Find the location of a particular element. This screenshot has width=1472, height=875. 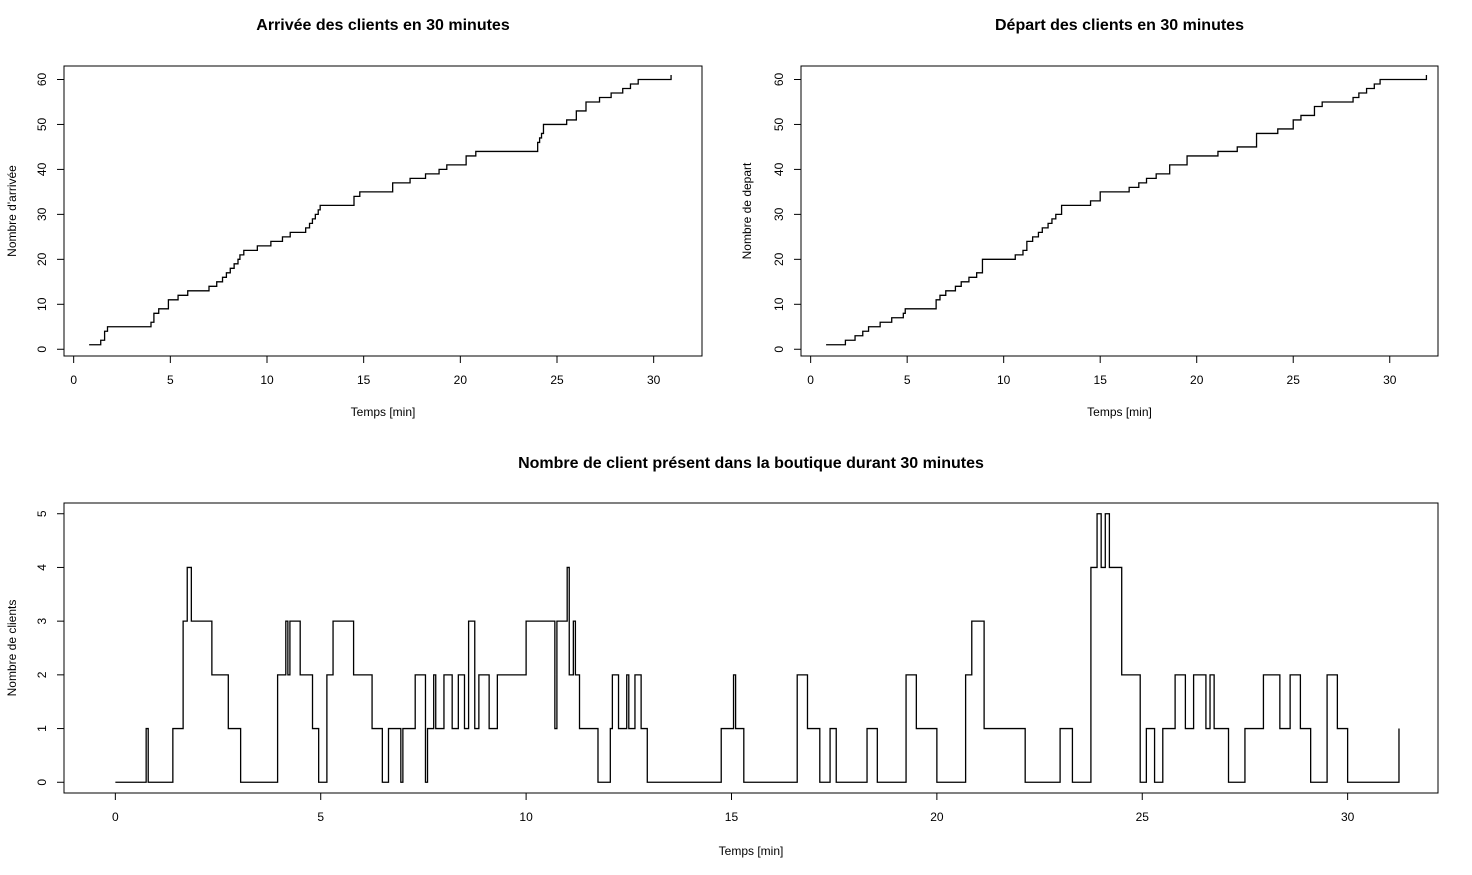

chart-title: Départ des clients en 30 minutes is located at coordinates (1119, 25).